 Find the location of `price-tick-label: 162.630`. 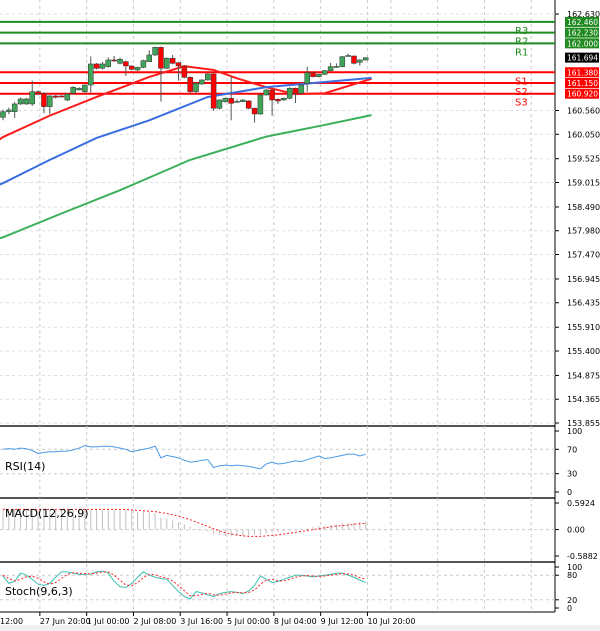

price-tick-label: 162.630 is located at coordinates (583, 14).